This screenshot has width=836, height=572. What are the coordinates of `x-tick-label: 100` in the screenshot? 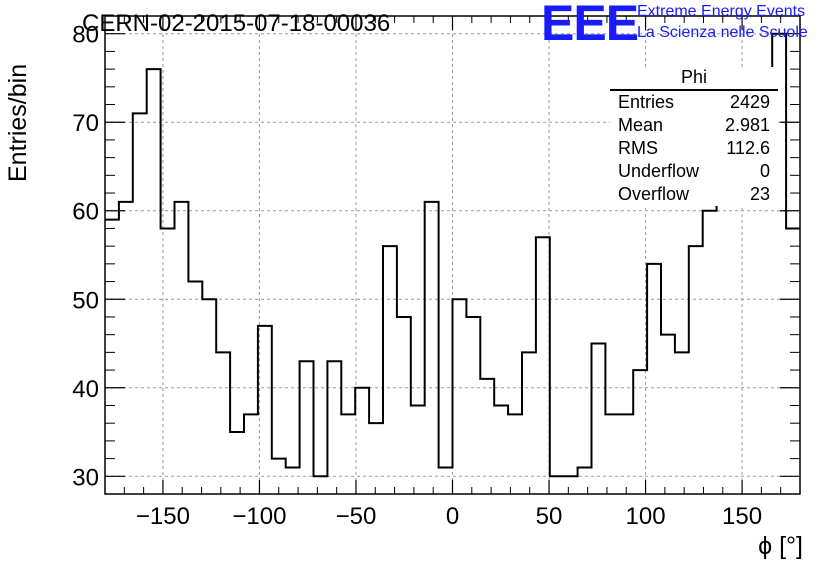 It's located at (646, 516).